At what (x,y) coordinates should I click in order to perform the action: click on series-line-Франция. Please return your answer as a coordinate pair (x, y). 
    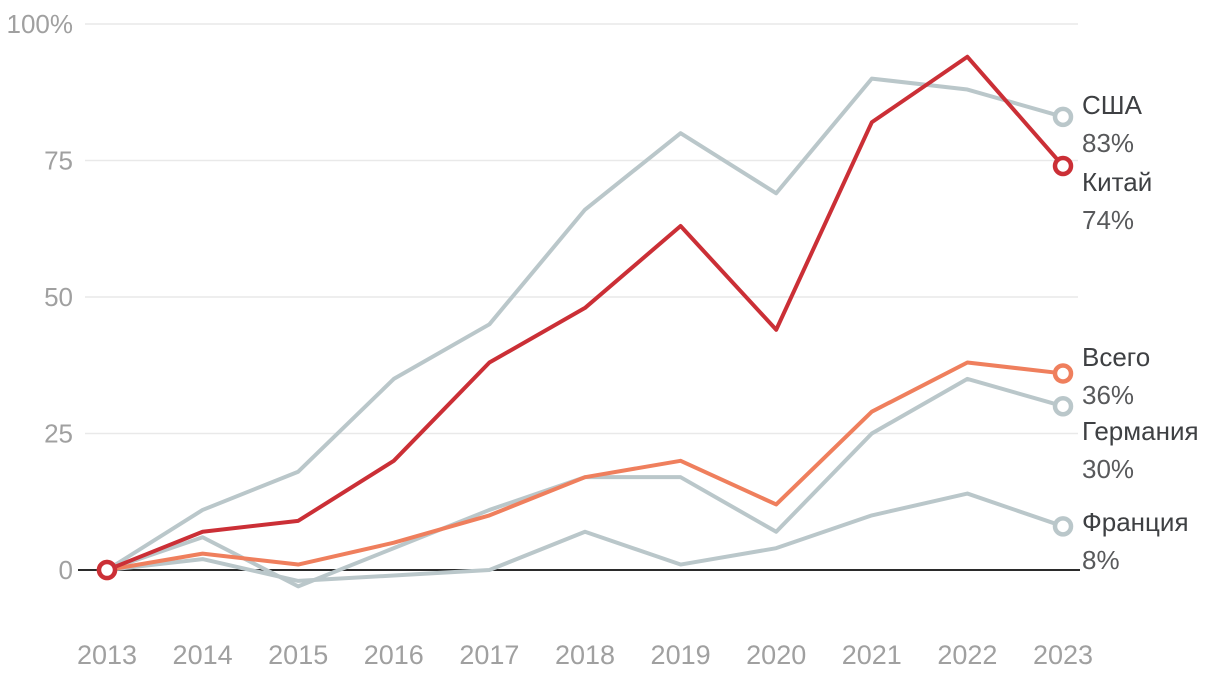
    Looking at the image, I should click on (585, 537).